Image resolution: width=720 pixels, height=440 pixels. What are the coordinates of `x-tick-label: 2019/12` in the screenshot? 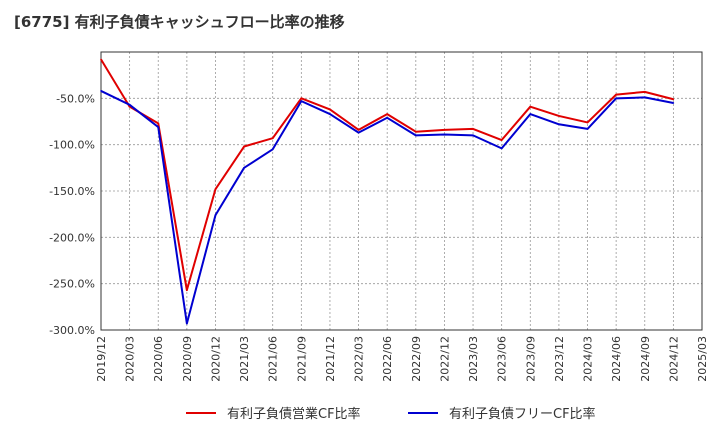 It's located at (101, 359).